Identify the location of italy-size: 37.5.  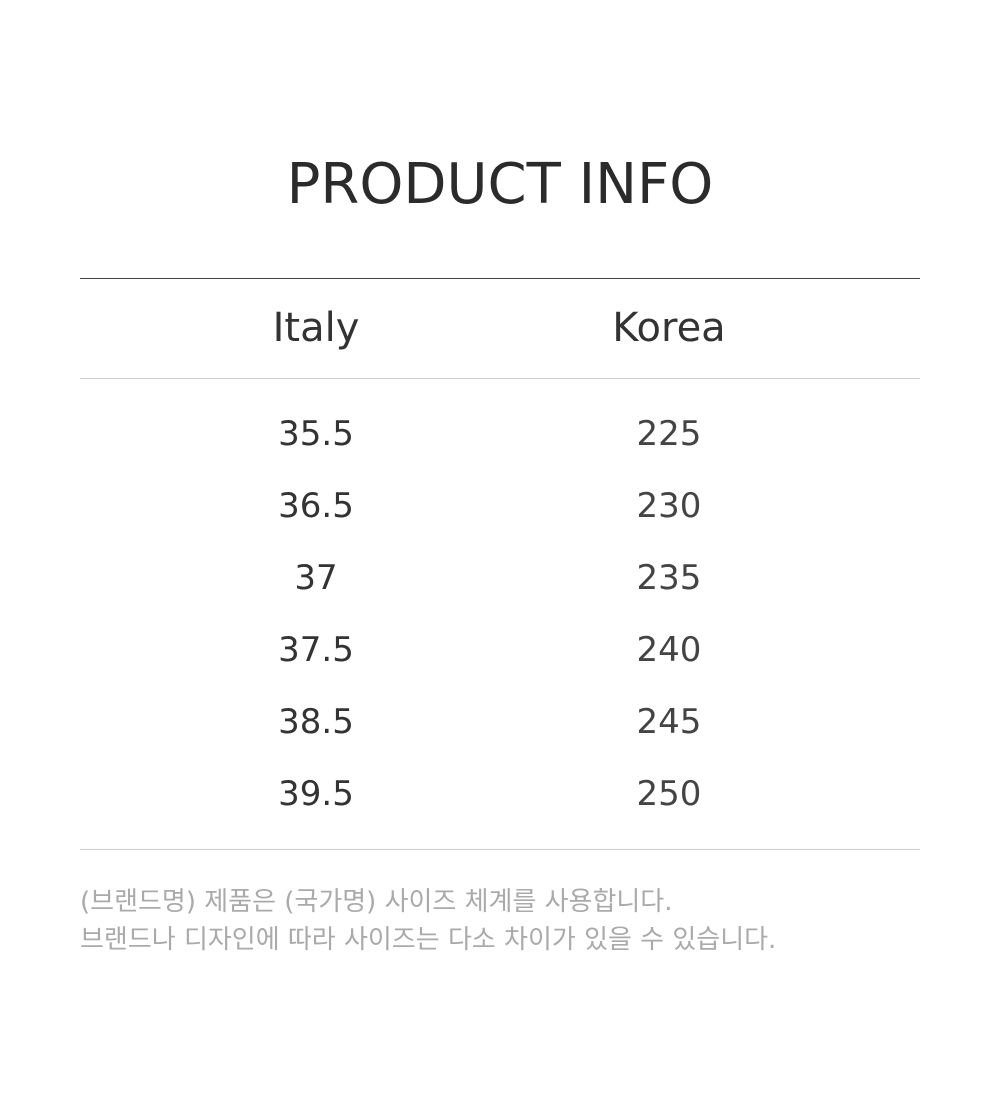
(316, 650).